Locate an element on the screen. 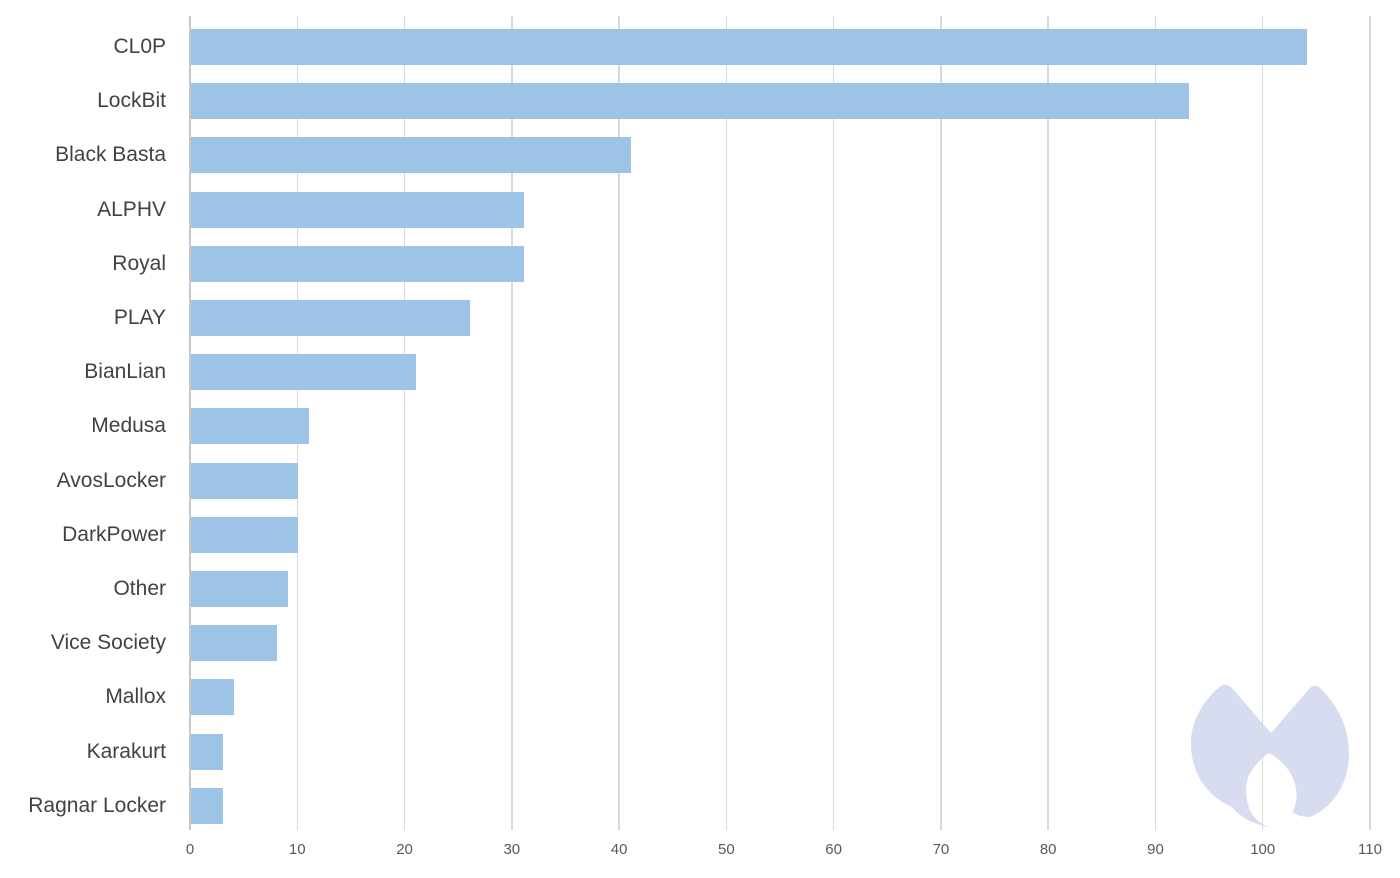  category-label: Royal is located at coordinates (139, 263).